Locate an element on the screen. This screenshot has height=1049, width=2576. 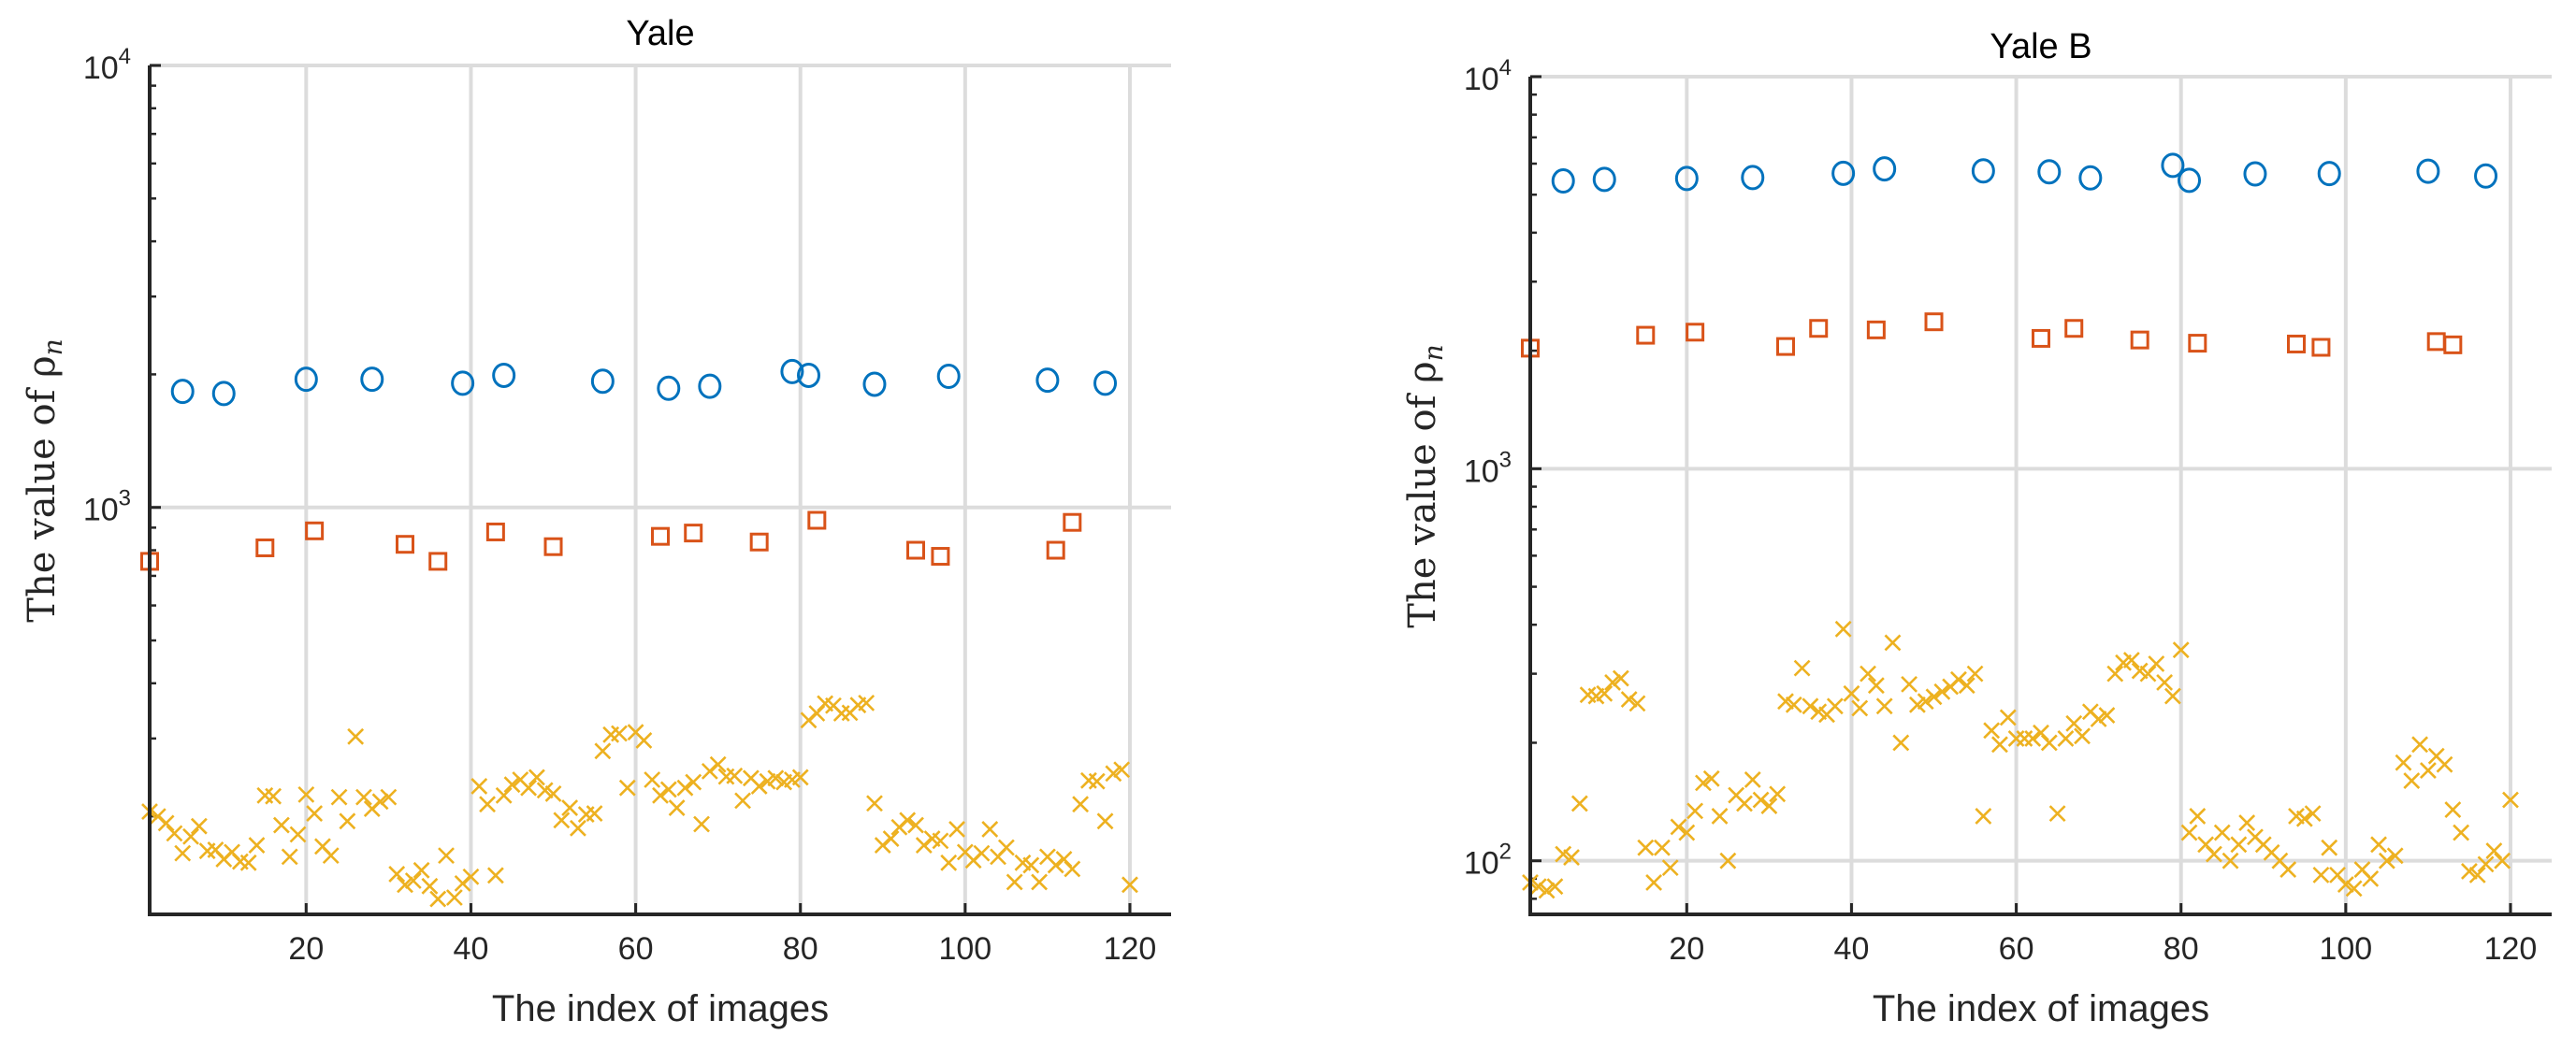
y-axis-label-subscript: n is located at coordinates (53, 346).